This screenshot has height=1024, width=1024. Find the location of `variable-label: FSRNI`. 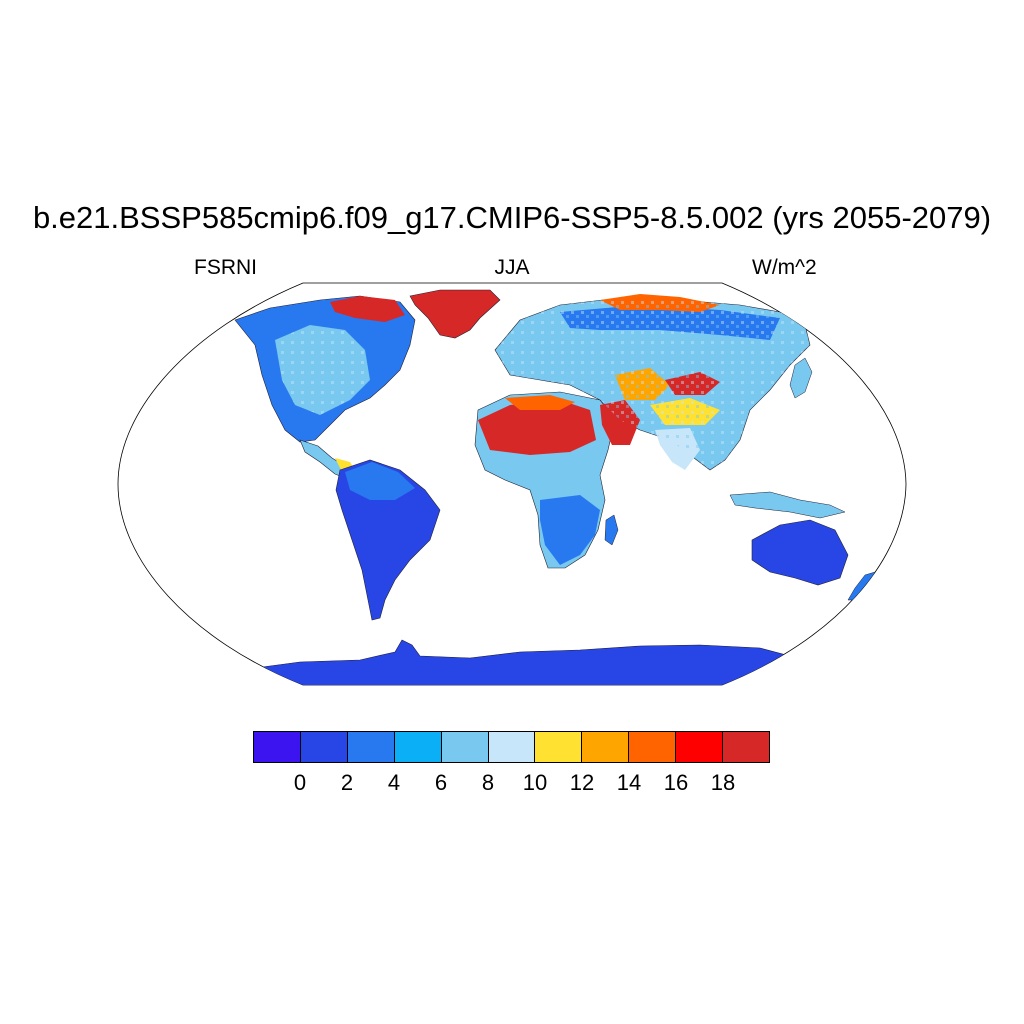

variable-label: FSRNI is located at coordinates (225, 267).